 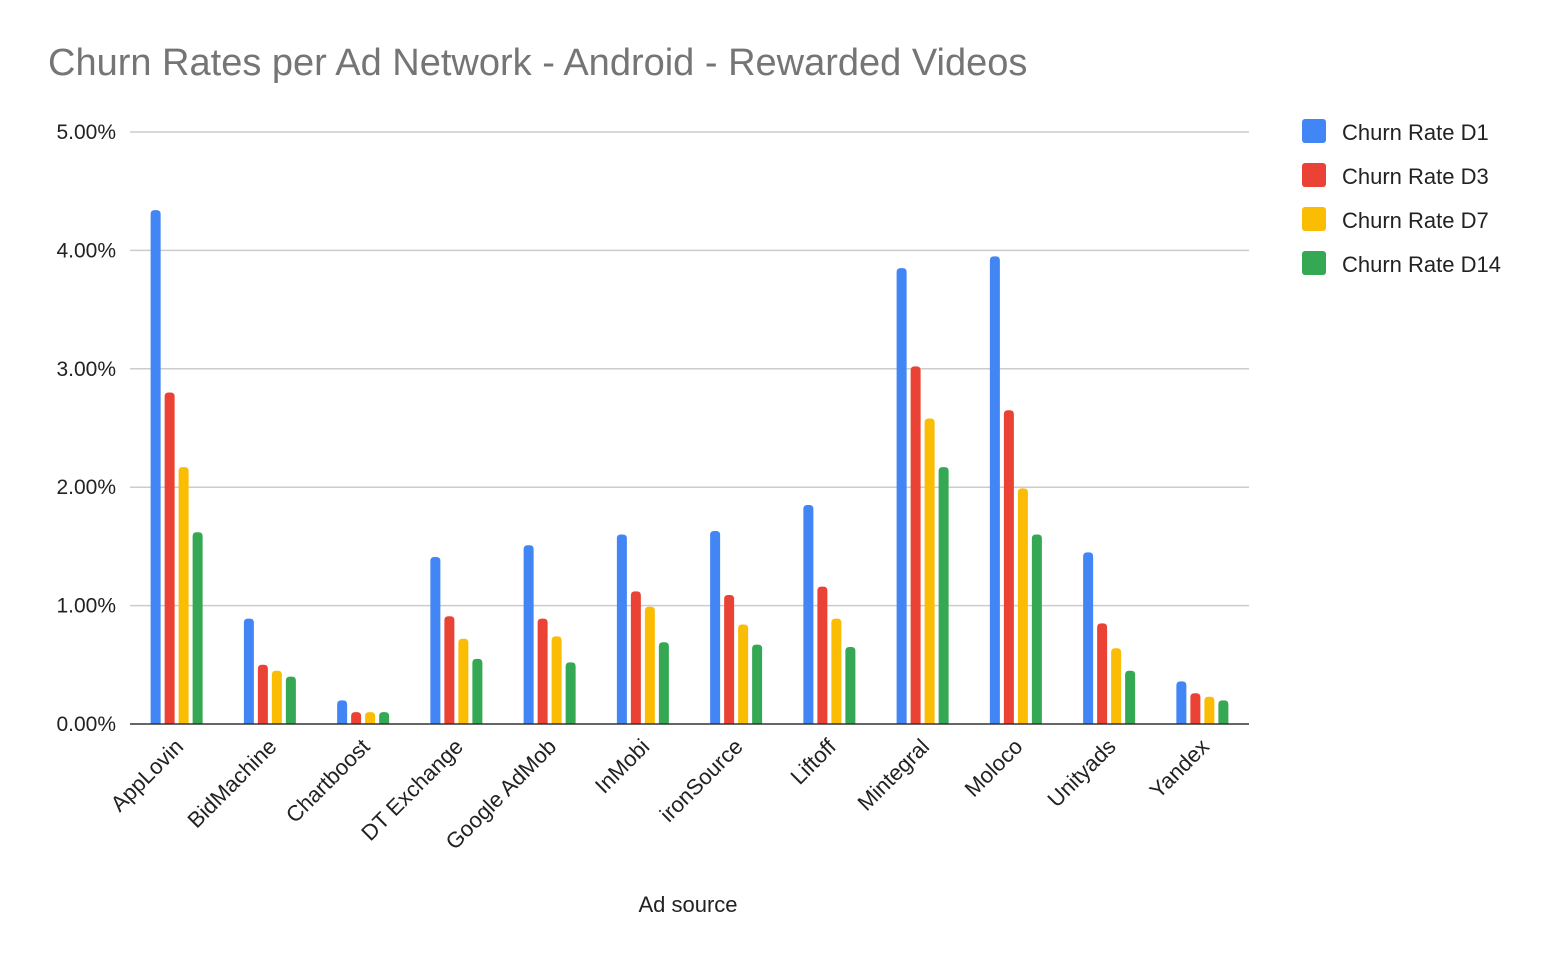 I want to click on bar-ironsource-churn-rate-d3, so click(x=729, y=659).